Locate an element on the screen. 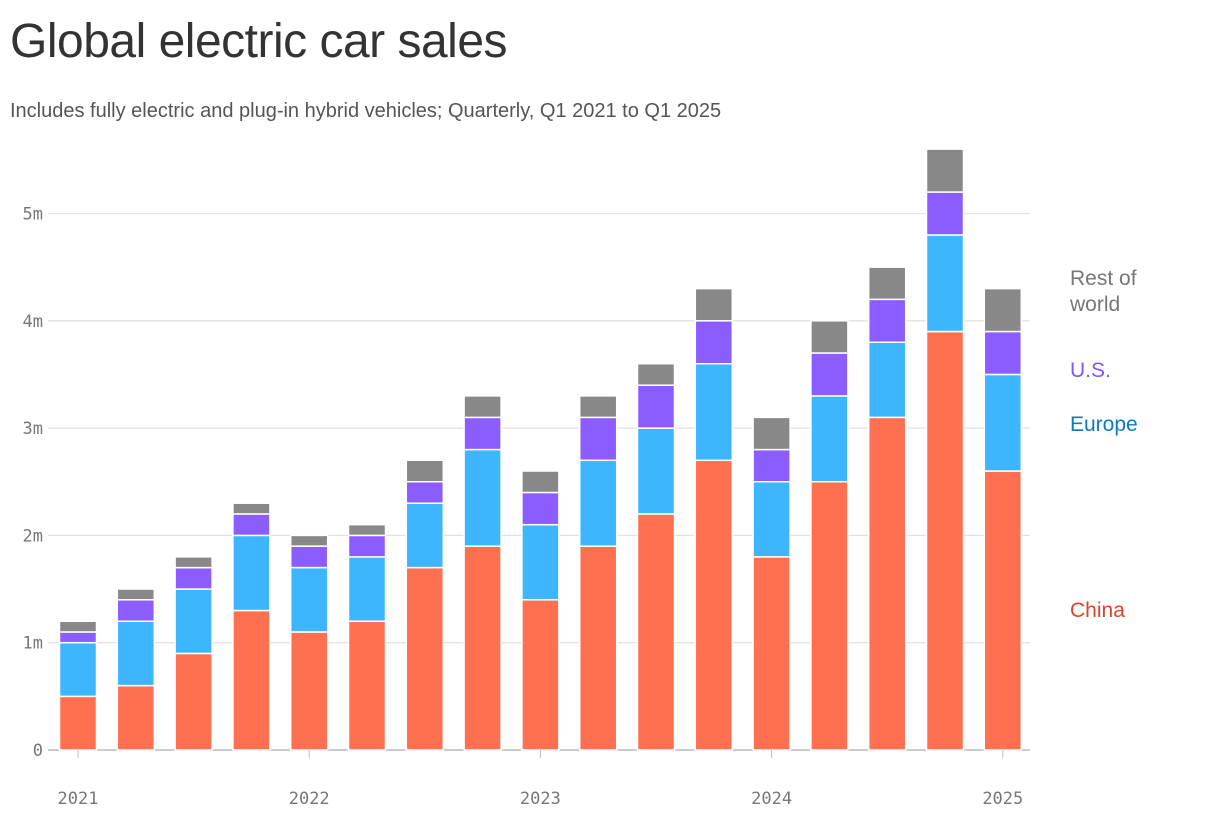 This screenshot has height=824, width=1220. y-tick-label: 3m is located at coordinates (33, 429).